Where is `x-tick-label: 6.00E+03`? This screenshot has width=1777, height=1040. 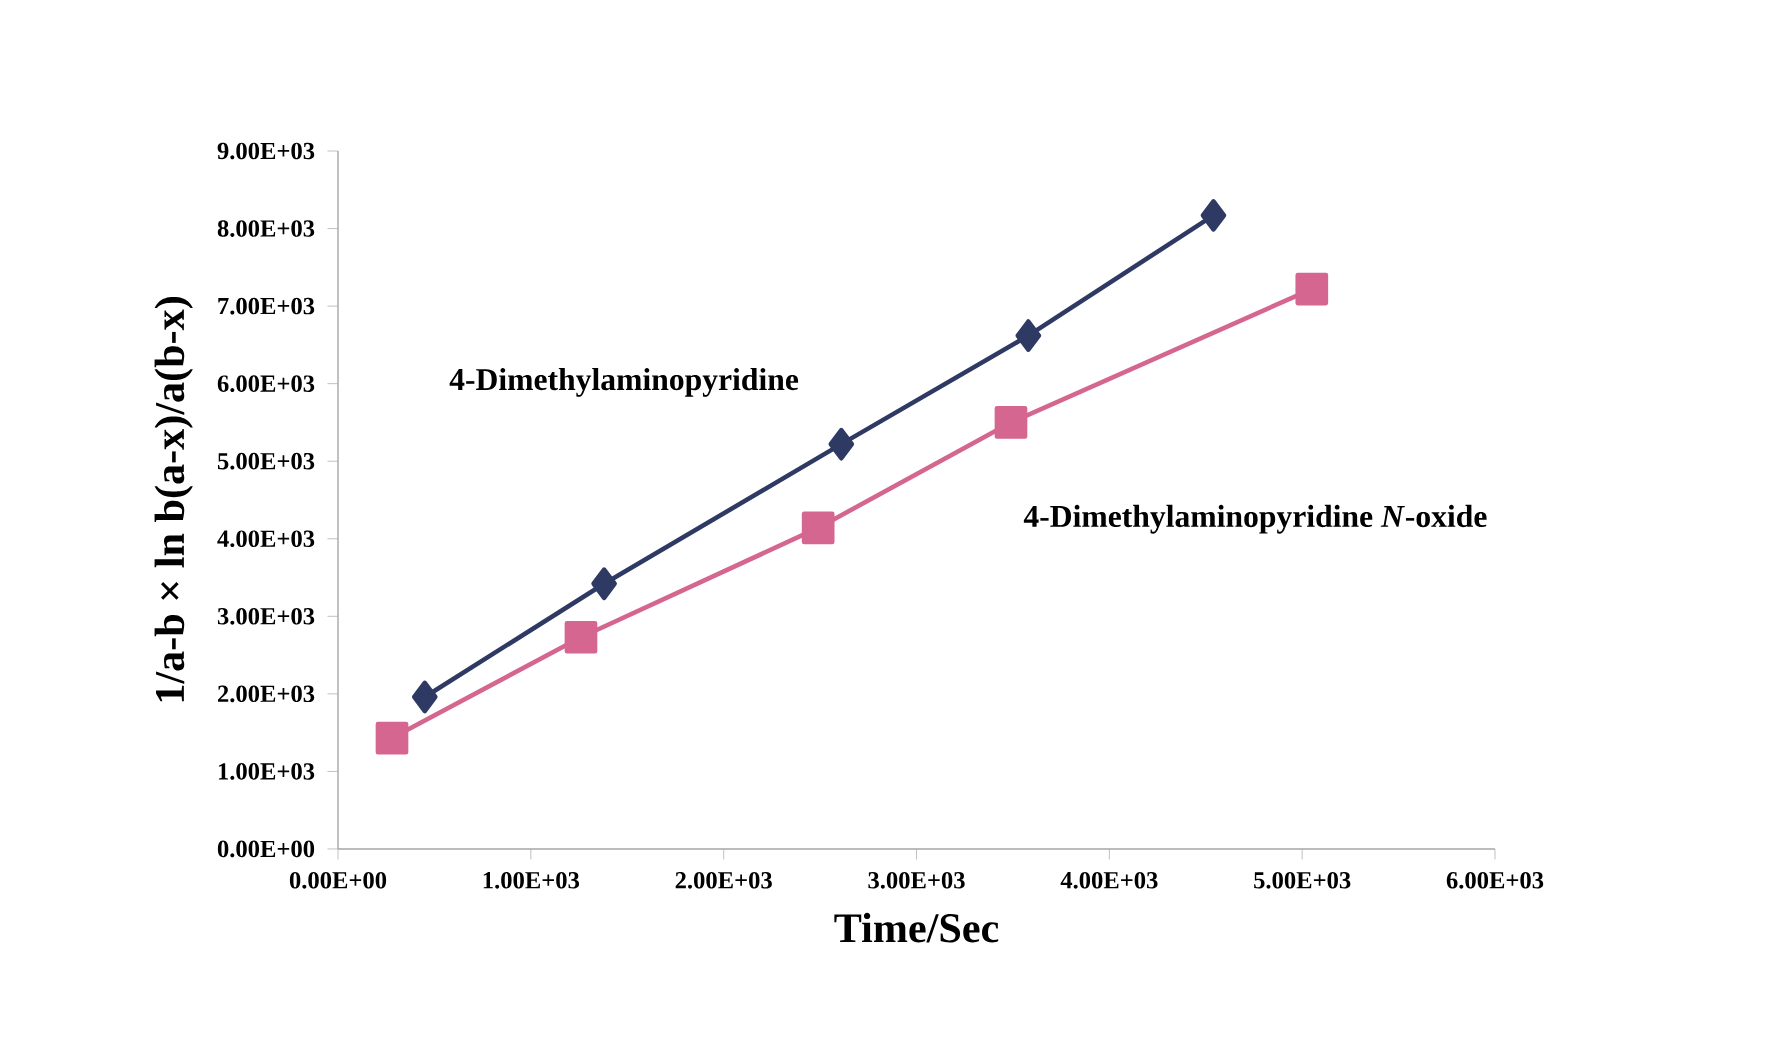 x-tick-label: 6.00E+03 is located at coordinates (1495, 880).